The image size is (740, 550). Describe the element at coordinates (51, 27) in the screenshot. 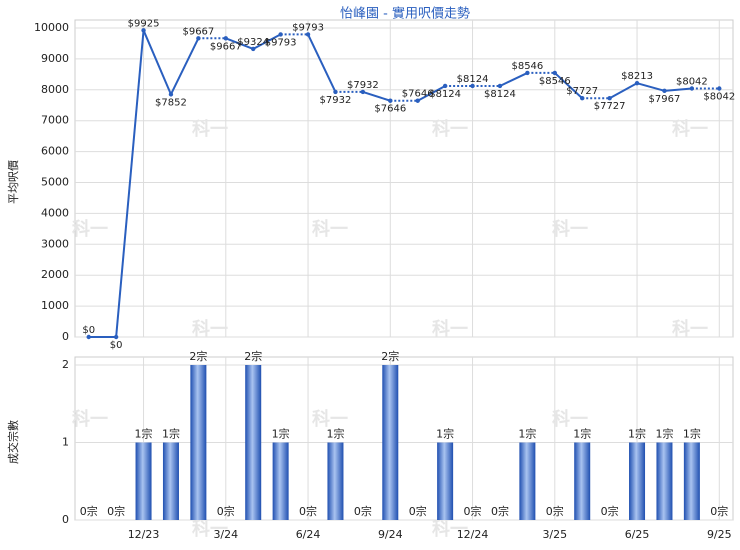

I see `y-tick-label: 10000` at that location.